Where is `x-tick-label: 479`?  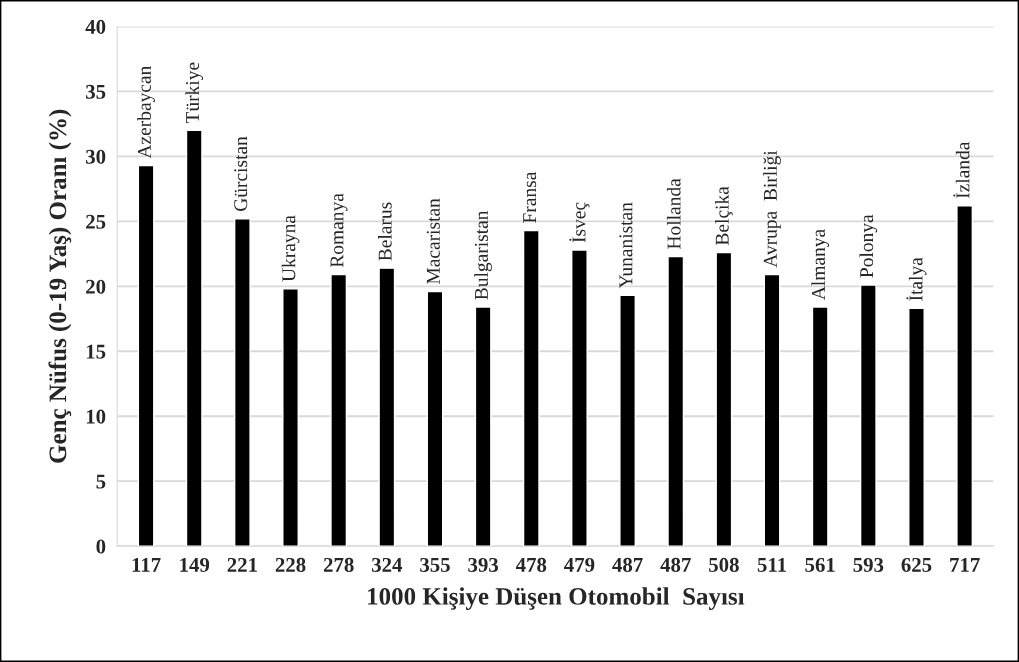 x-tick-label: 479 is located at coordinates (579, 564).